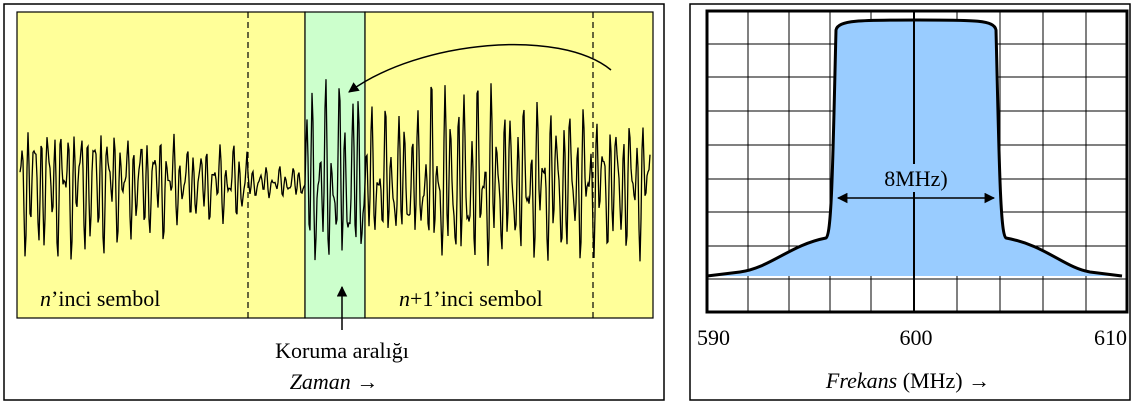 The width and height of the screenshot is (1137, 407). What do you see at coordinates (916, 337) in the screenshot?
I see `tick-label-600: 600` at bounding box center [916, 337].